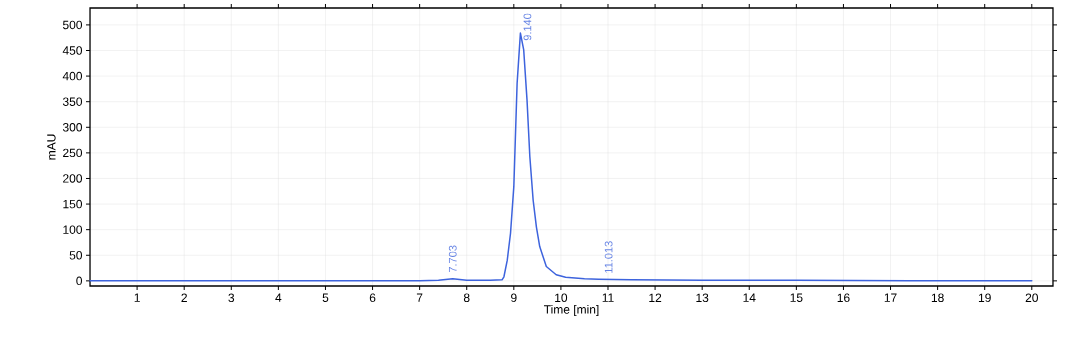  Describe the element at coordinates (608, 297) in the screenshot. I see `x-tick-label: 11` at that location.